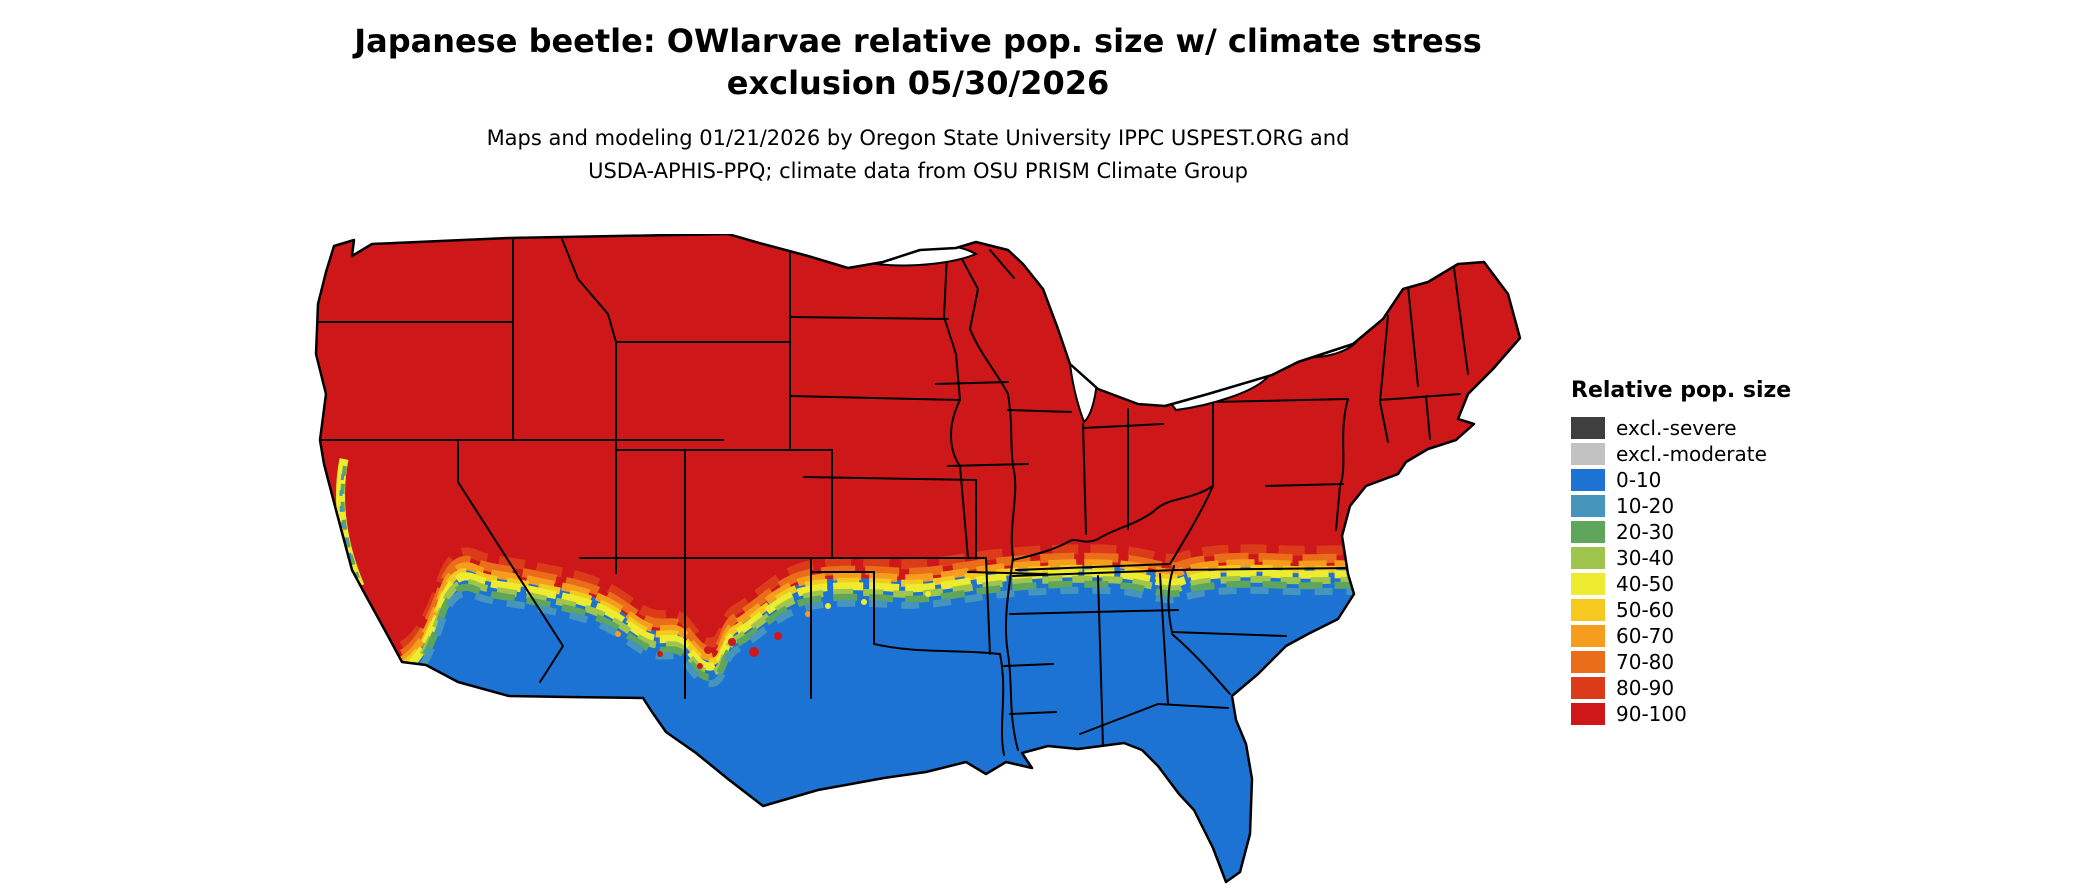  I want to click on valley-green, so click(350, 522).